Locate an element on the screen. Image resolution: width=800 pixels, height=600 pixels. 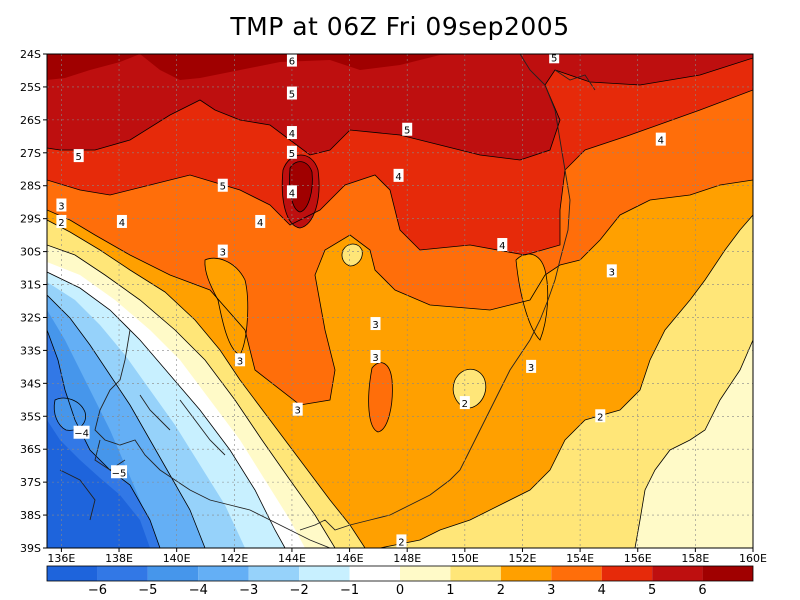
y-tick-label: 27S is located at coordinates (30, 153).